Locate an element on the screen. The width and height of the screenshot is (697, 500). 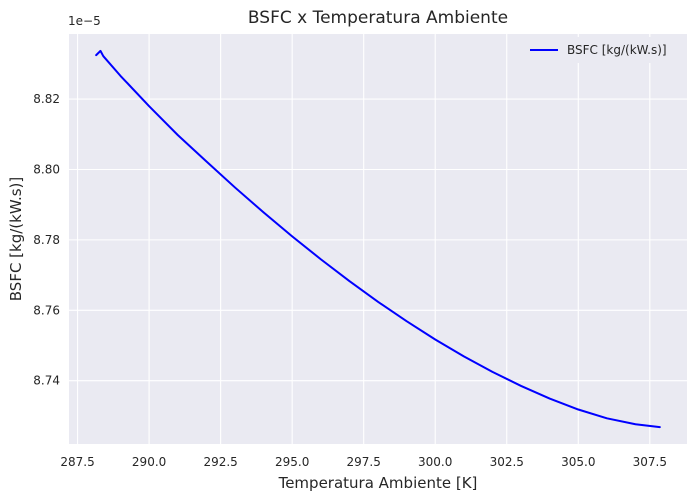
chart-title: BSFC x Temperatura Ambiente is located at coordinates (378, 18).